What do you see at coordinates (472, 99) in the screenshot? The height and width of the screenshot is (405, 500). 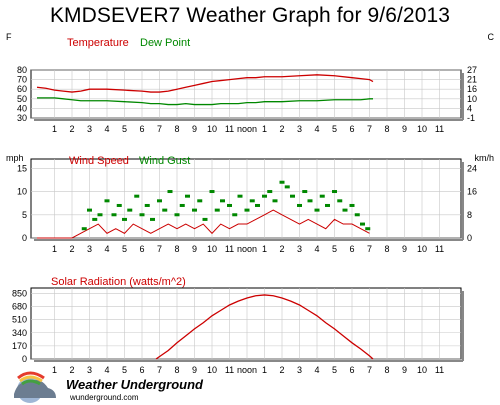 I see `y2-tick-label-0: 10` at bounding box center [472, 99].